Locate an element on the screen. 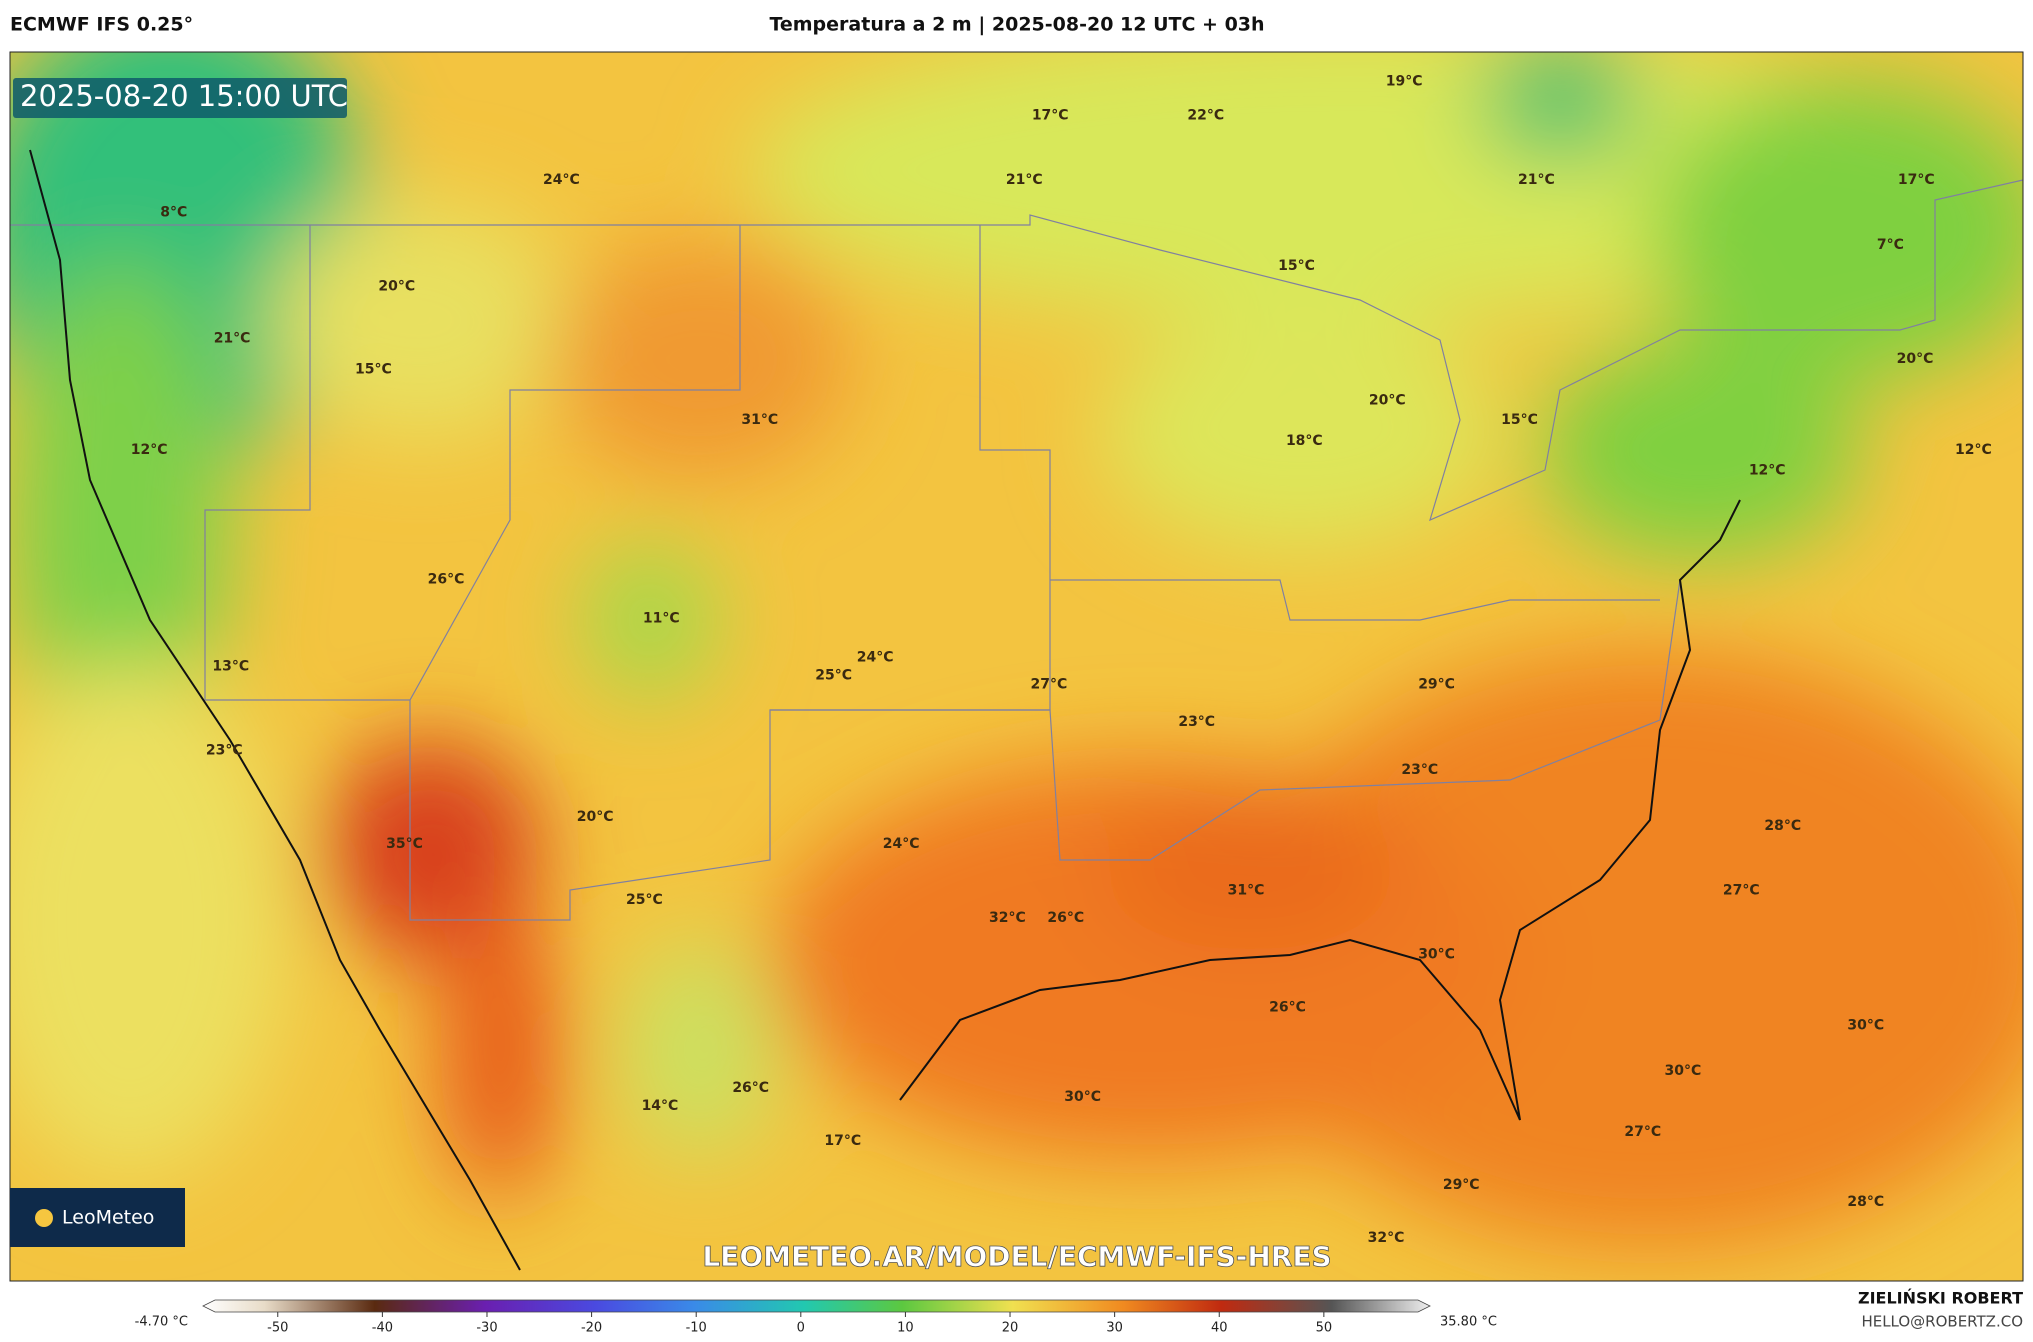 This screenshot has height=1342, width=2033. colorbar-tick-label: -40 is located at coordinates (382, 1328).